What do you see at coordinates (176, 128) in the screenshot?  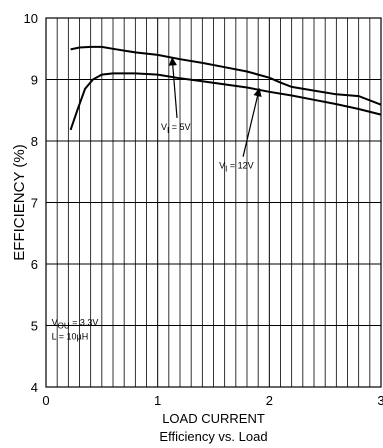 I see `annotation-vi5: VI = 5V` at bounding box center [176, 128].